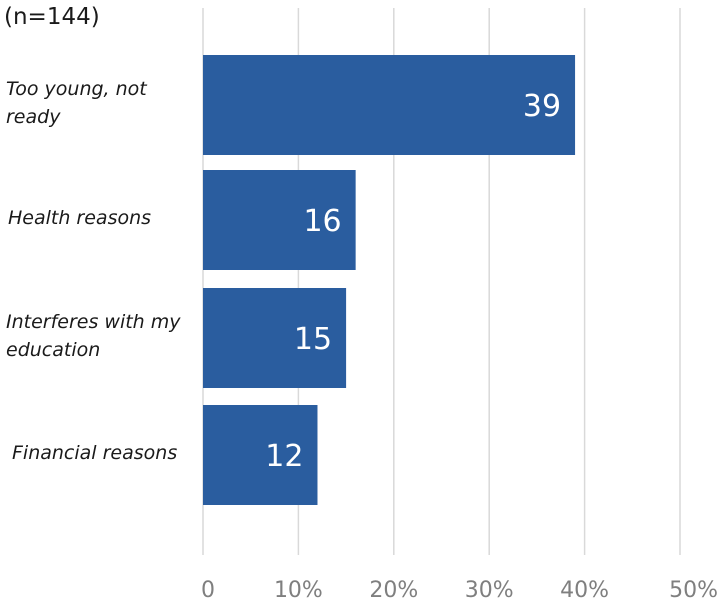 The height and width of the screenshot is (609, 722). What do you see at coordinates (95, 453) in the screenshot?
I see `category-label-4: Financial reasons` at bounding box center [95, 453].